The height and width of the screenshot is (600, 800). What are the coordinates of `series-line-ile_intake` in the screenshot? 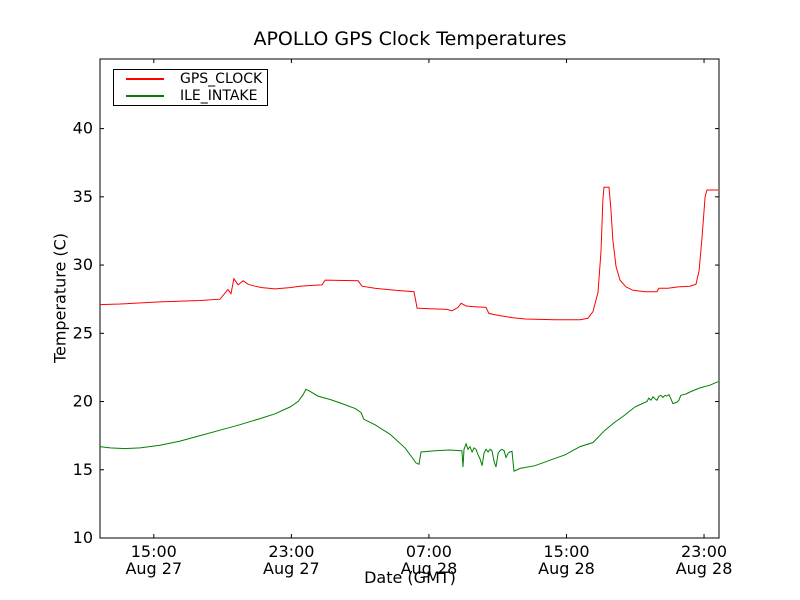 It's located at (409, 426).